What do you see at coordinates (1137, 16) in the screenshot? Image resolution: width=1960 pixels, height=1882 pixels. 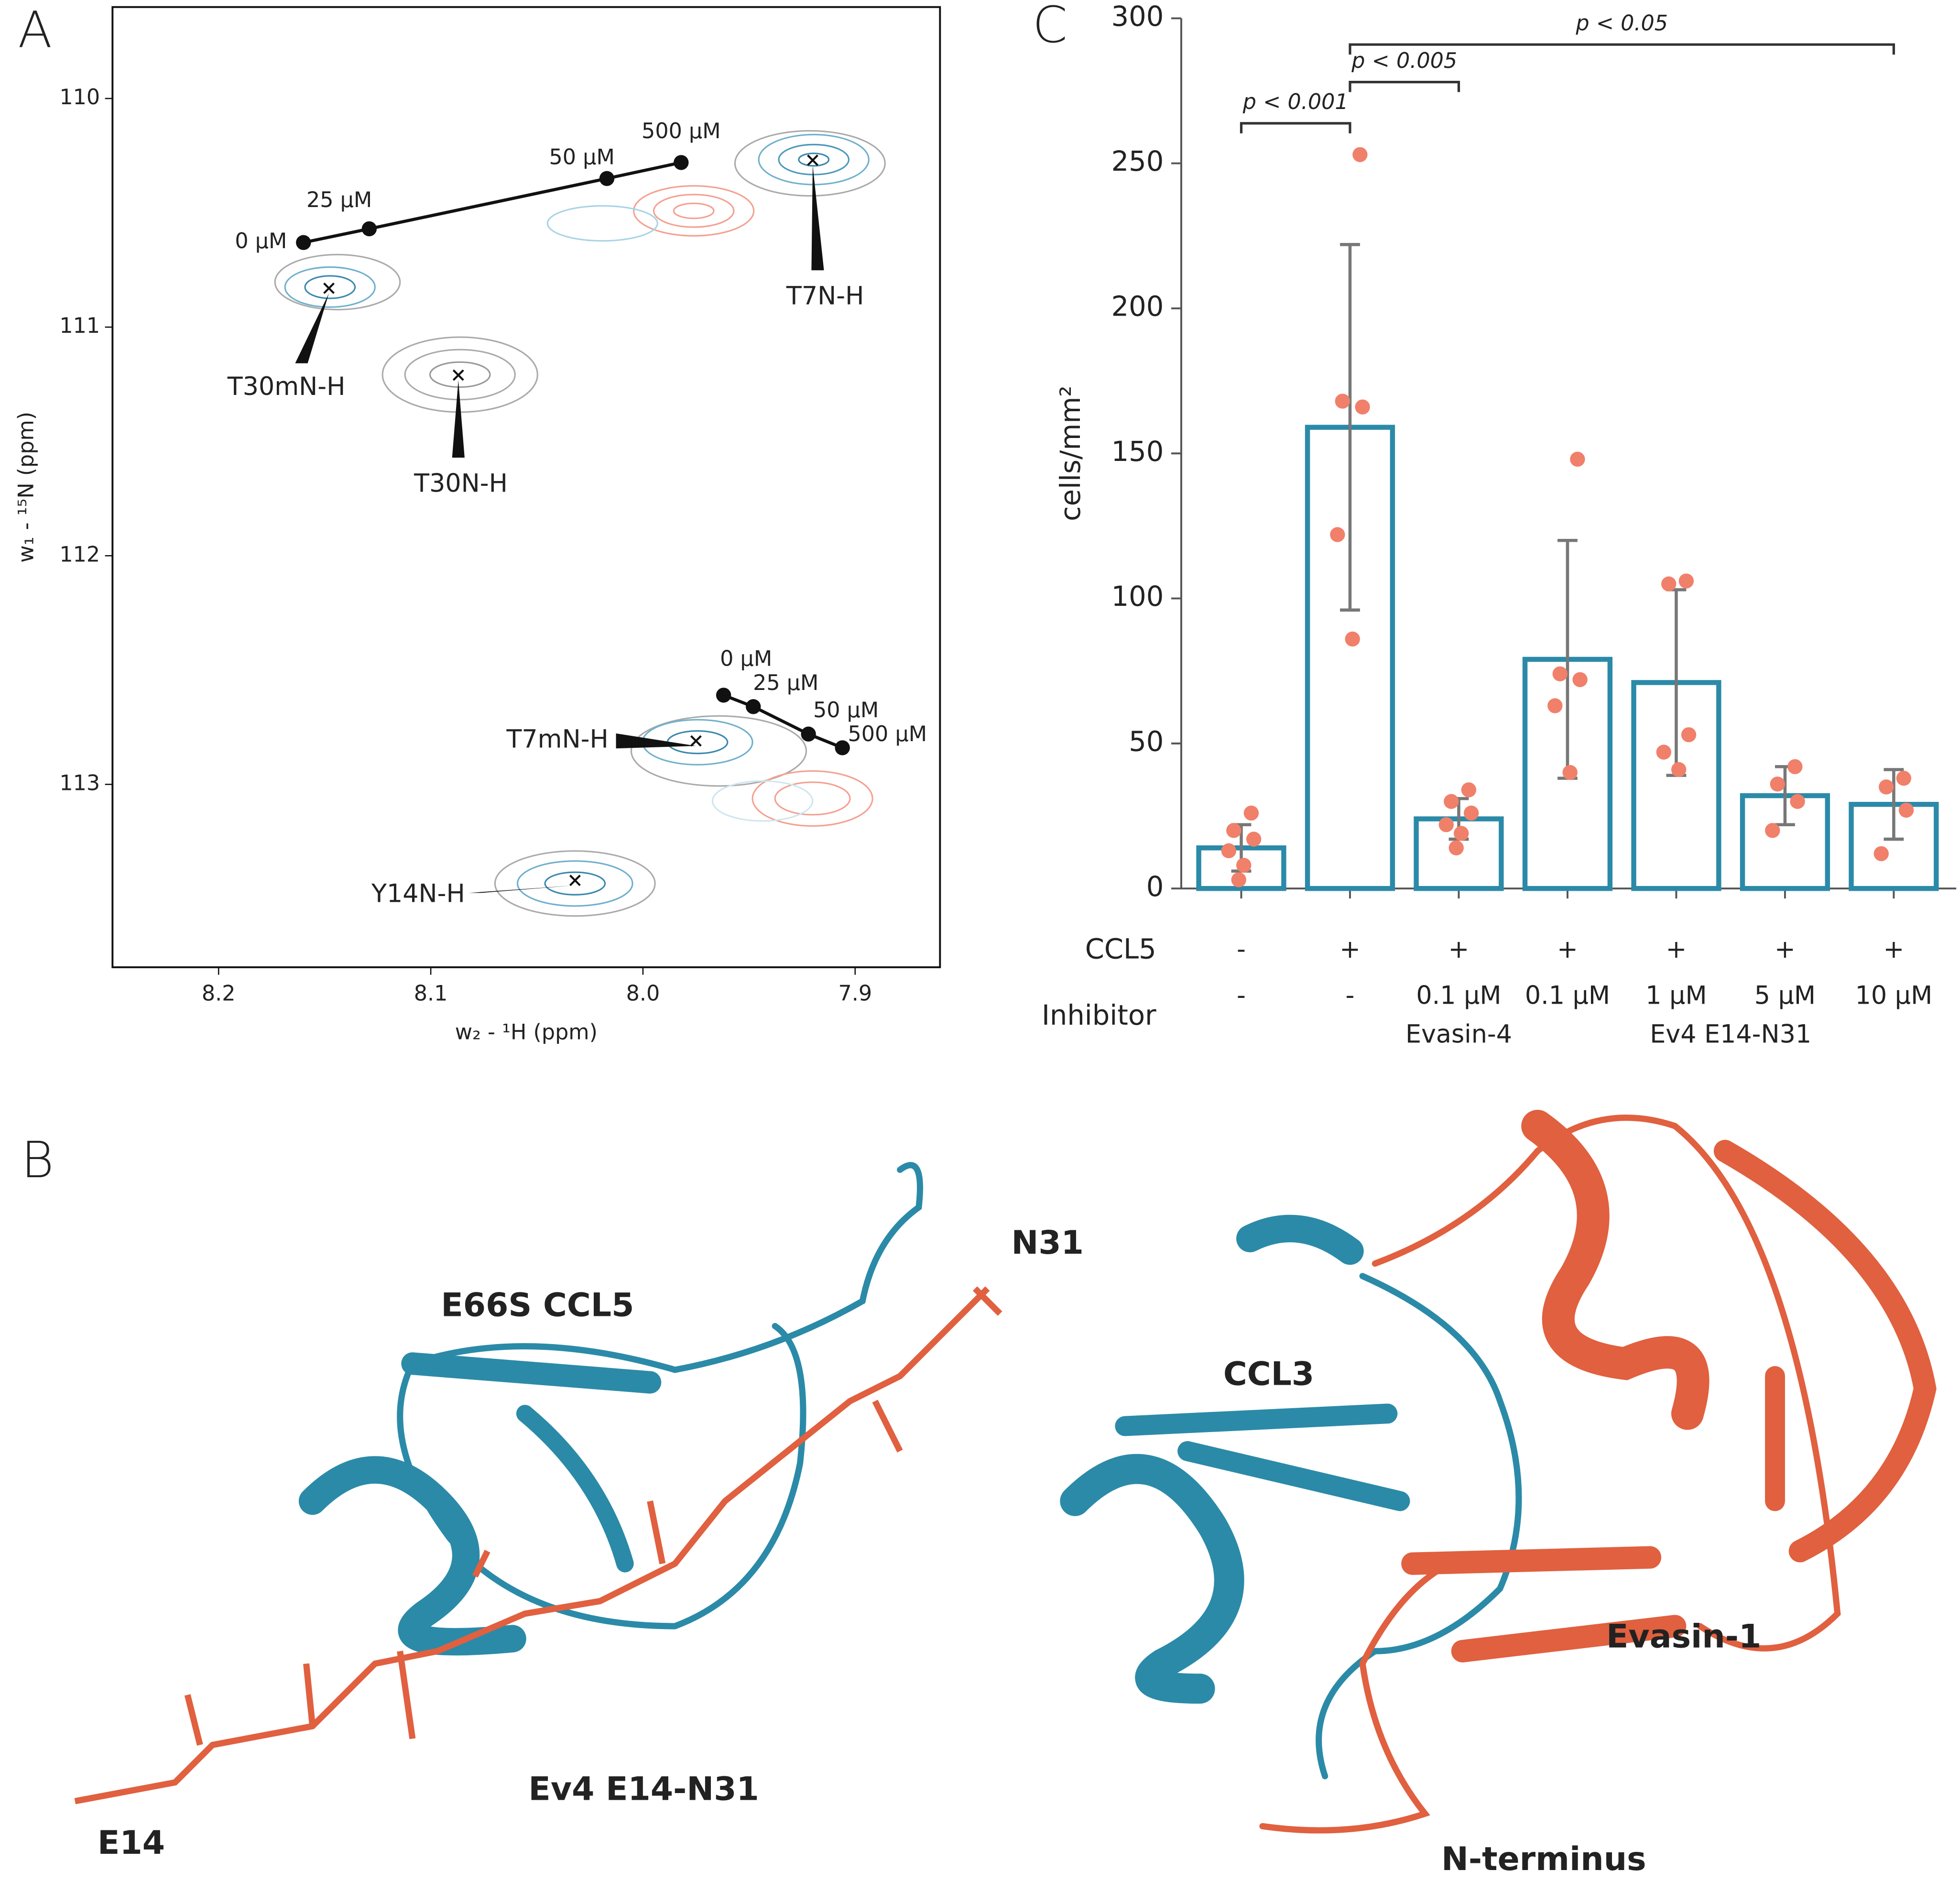 I see `y-tick-label: 300` at bounding box center [1137, 16].